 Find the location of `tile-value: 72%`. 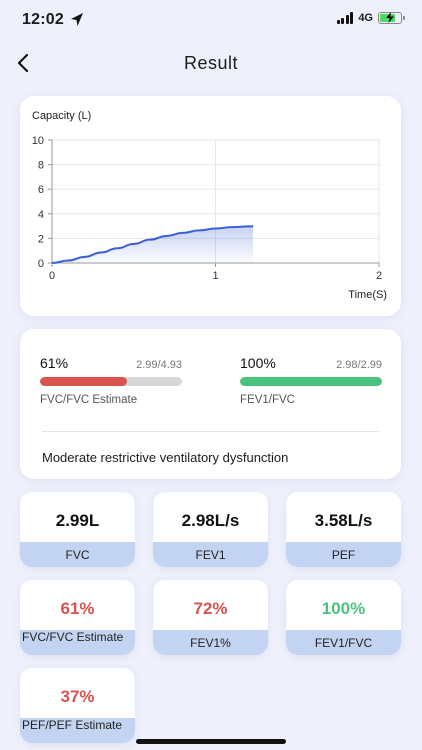

tile-value: 72% is located at coordinates (210, 608).